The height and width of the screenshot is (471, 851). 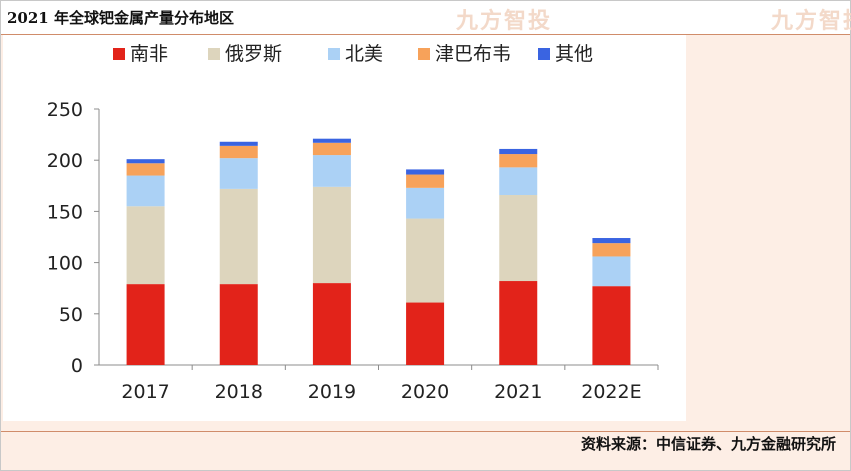 I want to click on legend-label: 南非, so click(x=149, y=54).